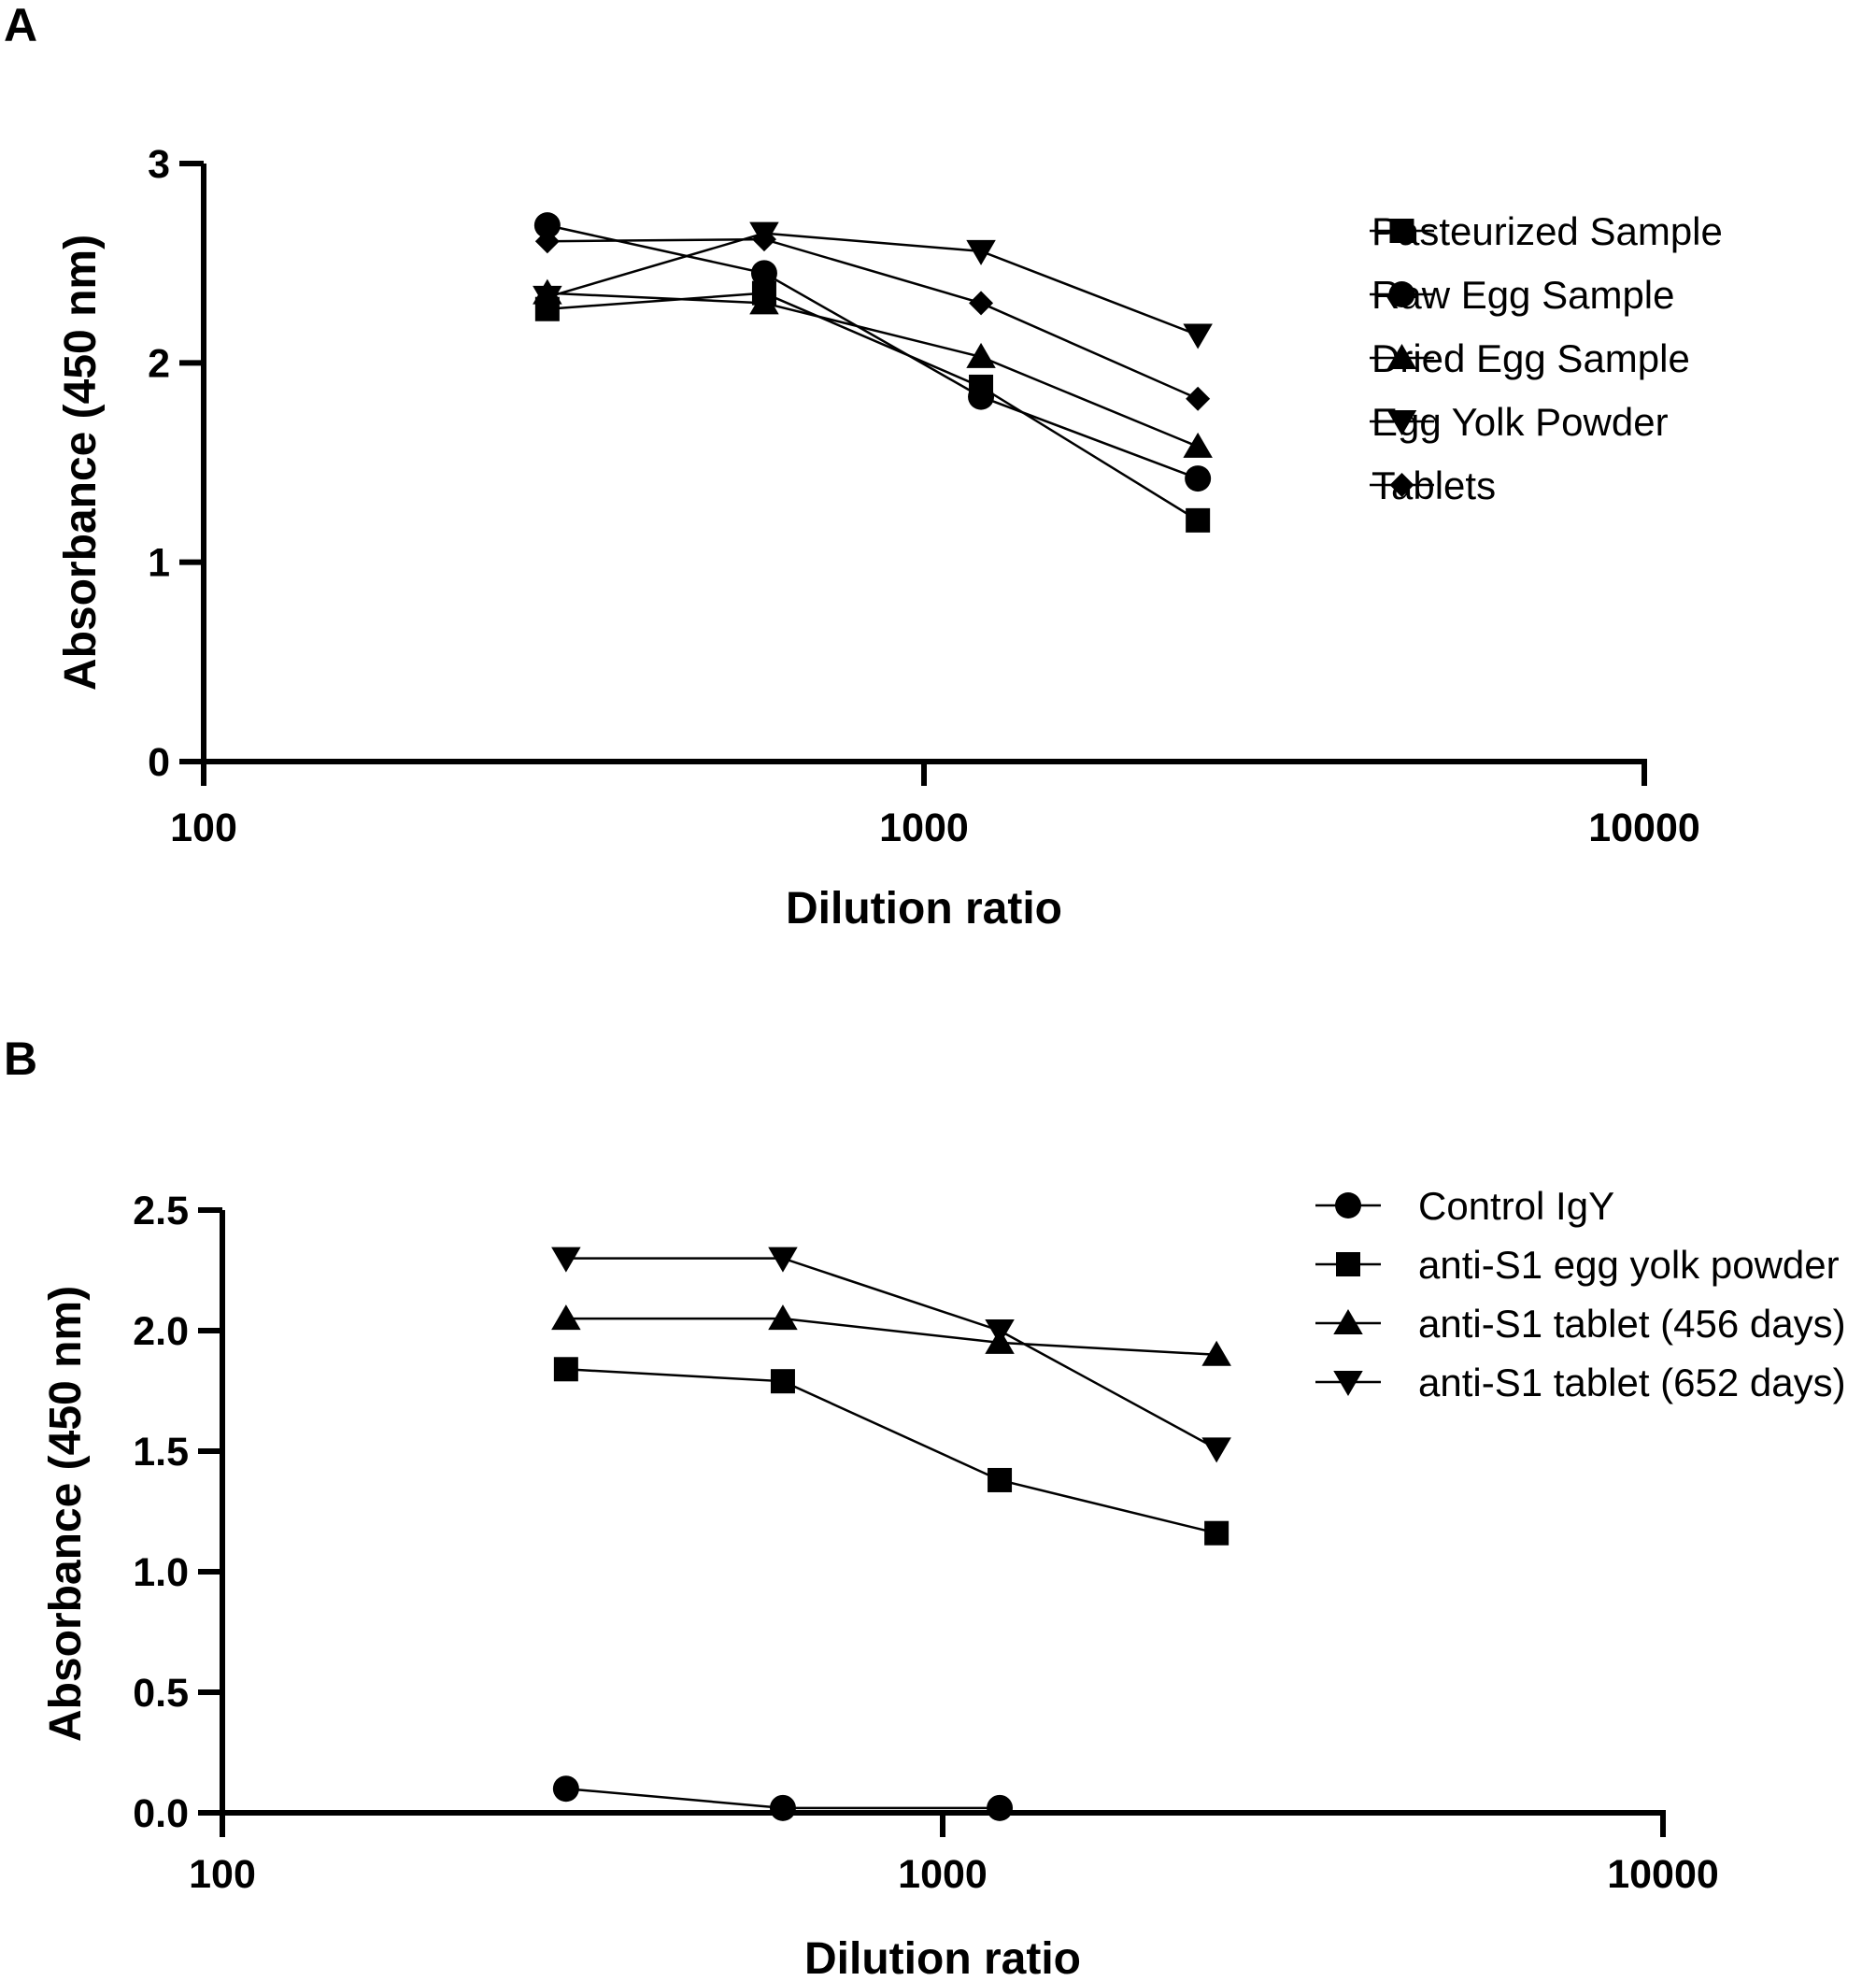  I want to click on series-anti-s1-tablet-652-days, so click(891, 1355).